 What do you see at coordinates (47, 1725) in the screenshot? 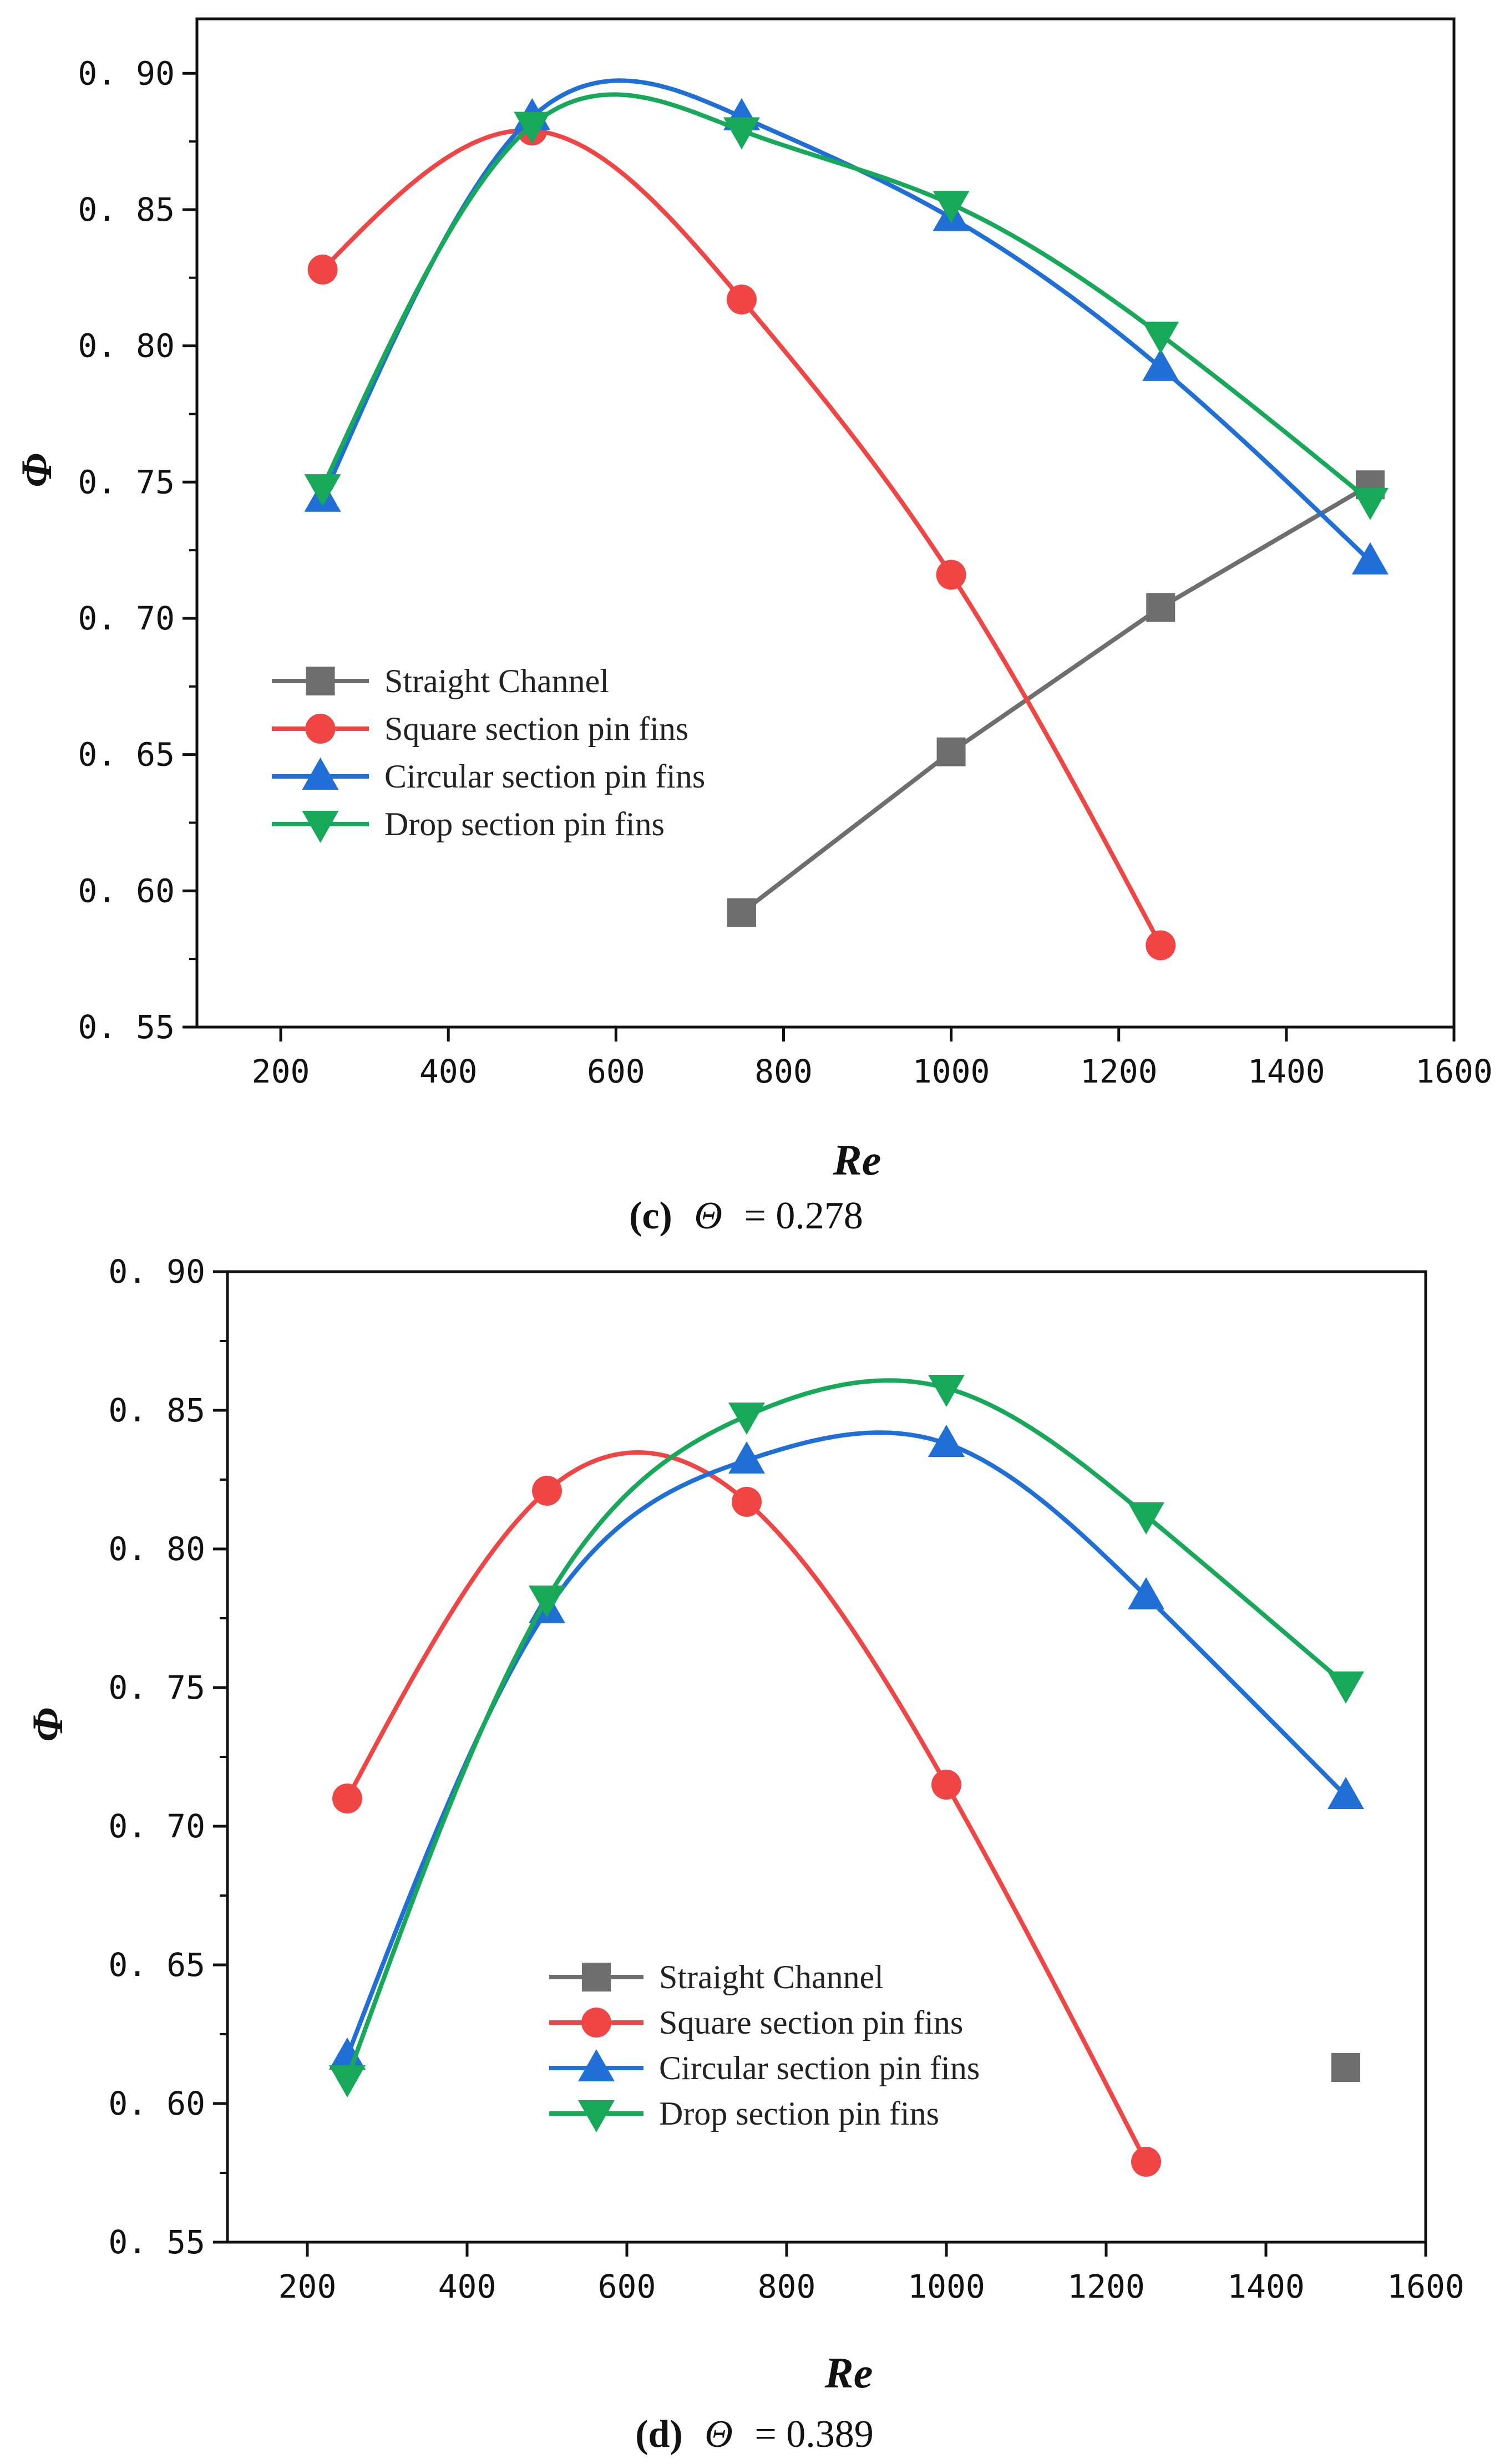
I see `y-axis-title-d: Φ` at bounding box center [47, 1725].